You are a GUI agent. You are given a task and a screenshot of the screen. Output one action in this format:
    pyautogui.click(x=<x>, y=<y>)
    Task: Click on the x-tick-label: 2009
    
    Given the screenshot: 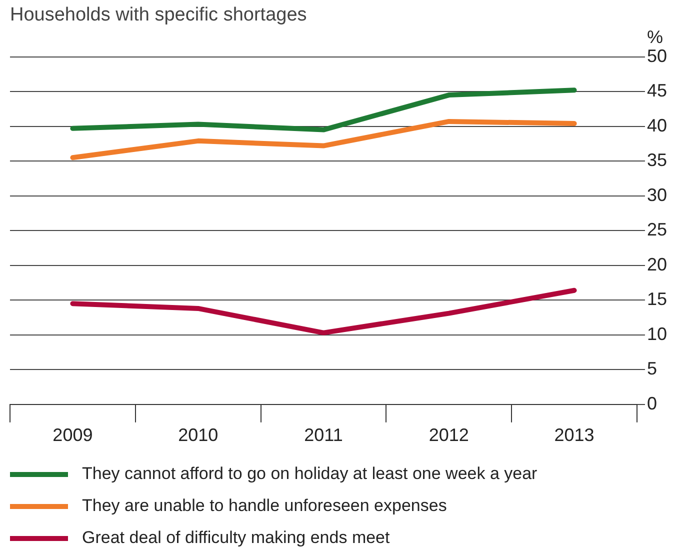 What is the action you would take?
    pyautogui.click(x=72, y=435)
    